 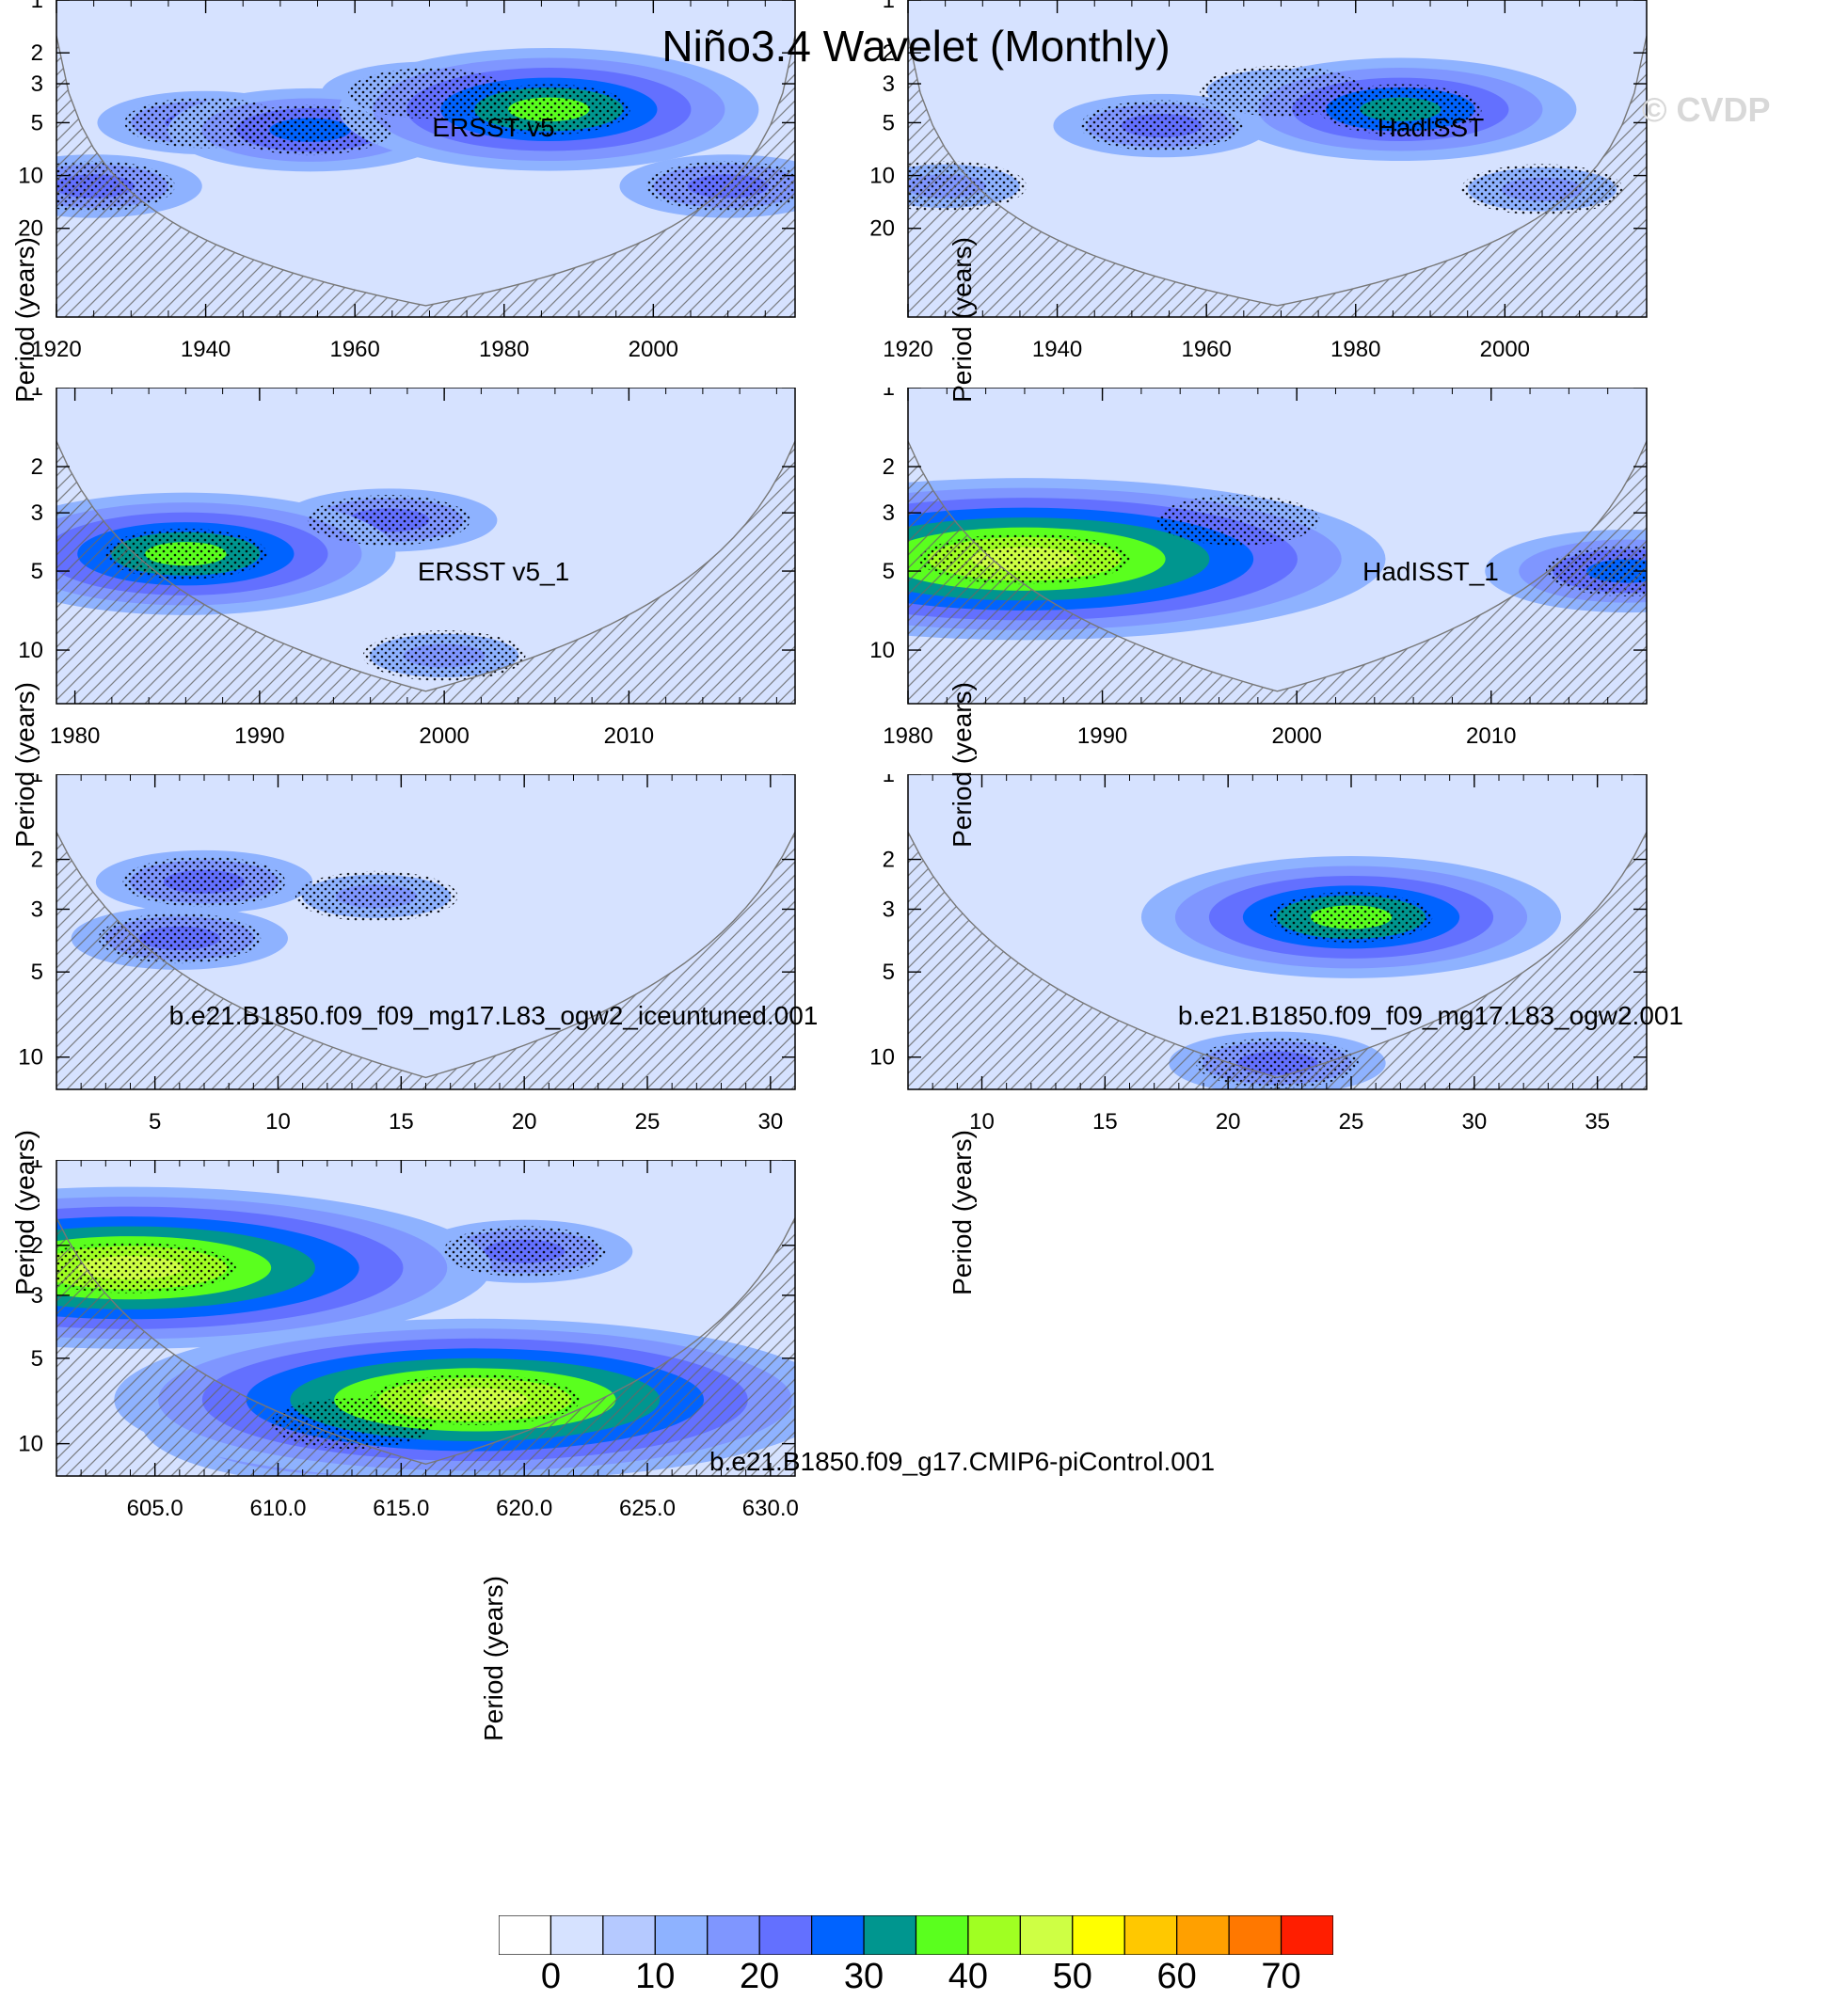 What do you see at coordinates (56, 350) in the screenshot?
I see `panel-1-xtick-label-0: 1920` at bounding box center [56, 350].